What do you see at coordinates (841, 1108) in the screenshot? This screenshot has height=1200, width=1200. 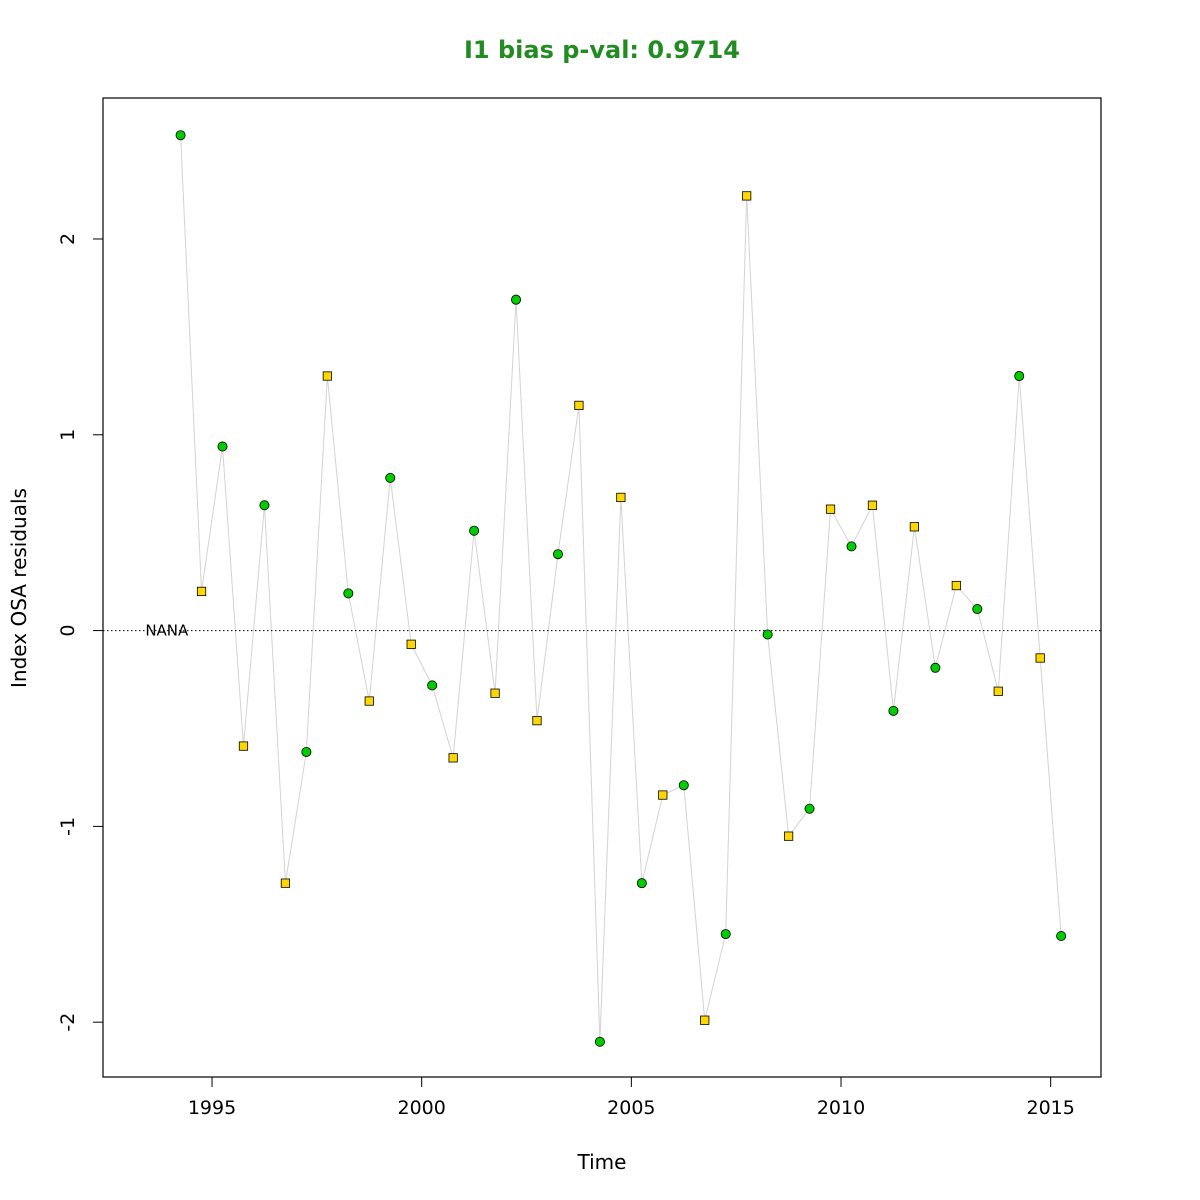 I see `x-tick-label: 2010` at bounding box center [841, 1108].